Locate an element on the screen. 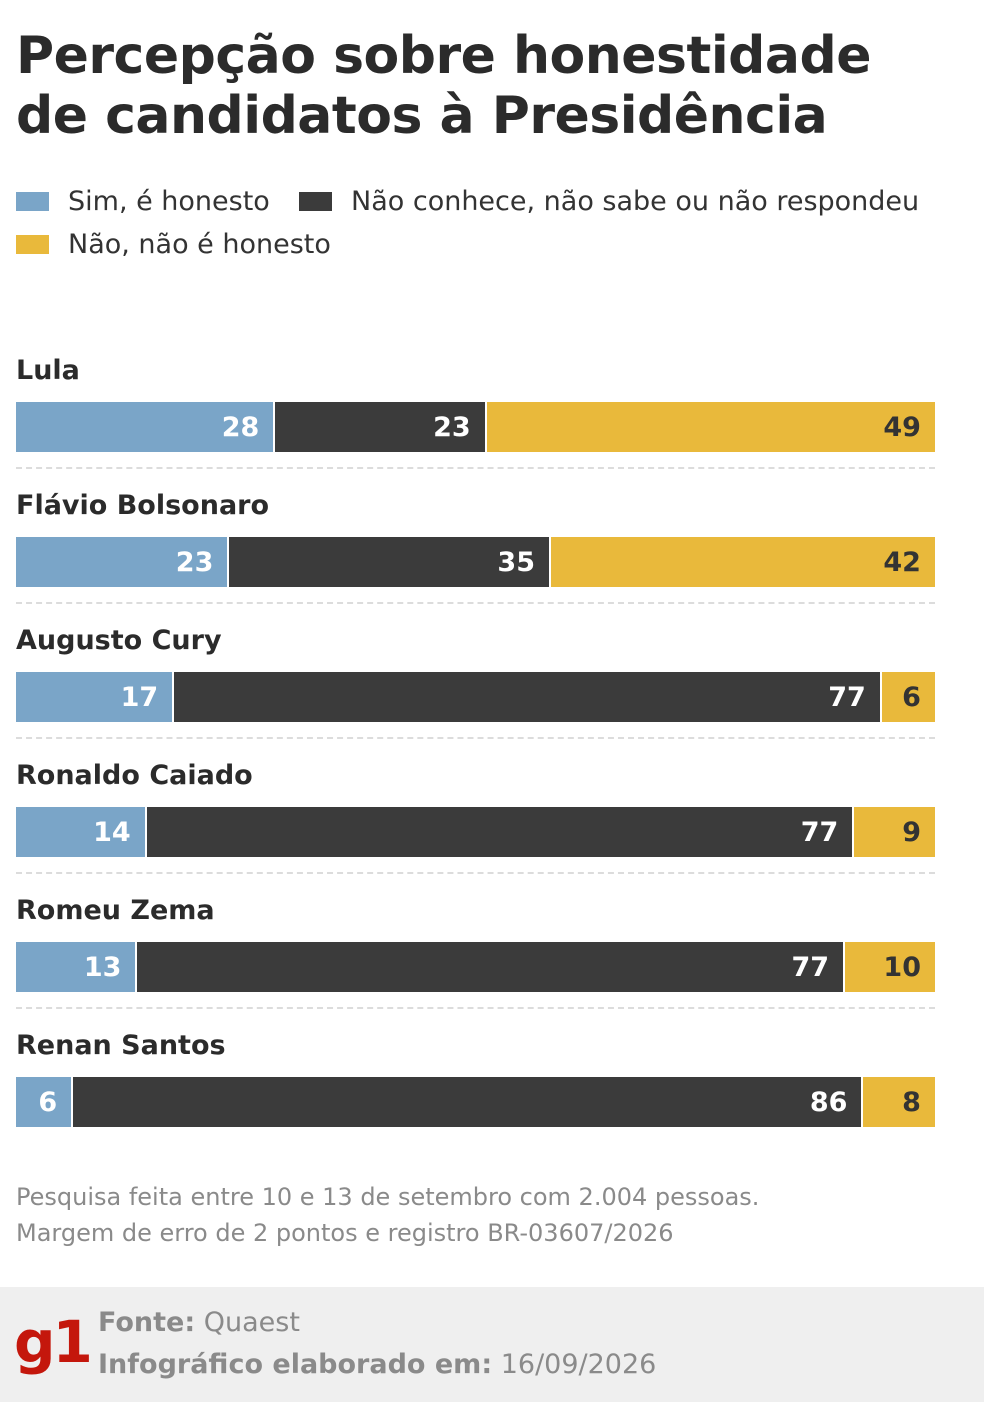  stacked-bar: 14 77 9 is located at coordinates (475, 832).